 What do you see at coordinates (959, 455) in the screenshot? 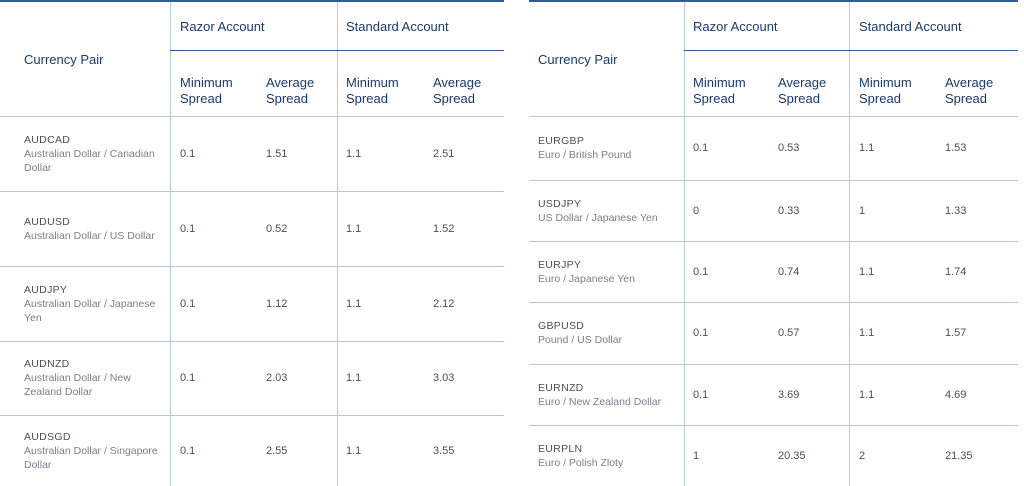
I see `standard-average-spread-value: 21.35` at bounding box center [959, 455].